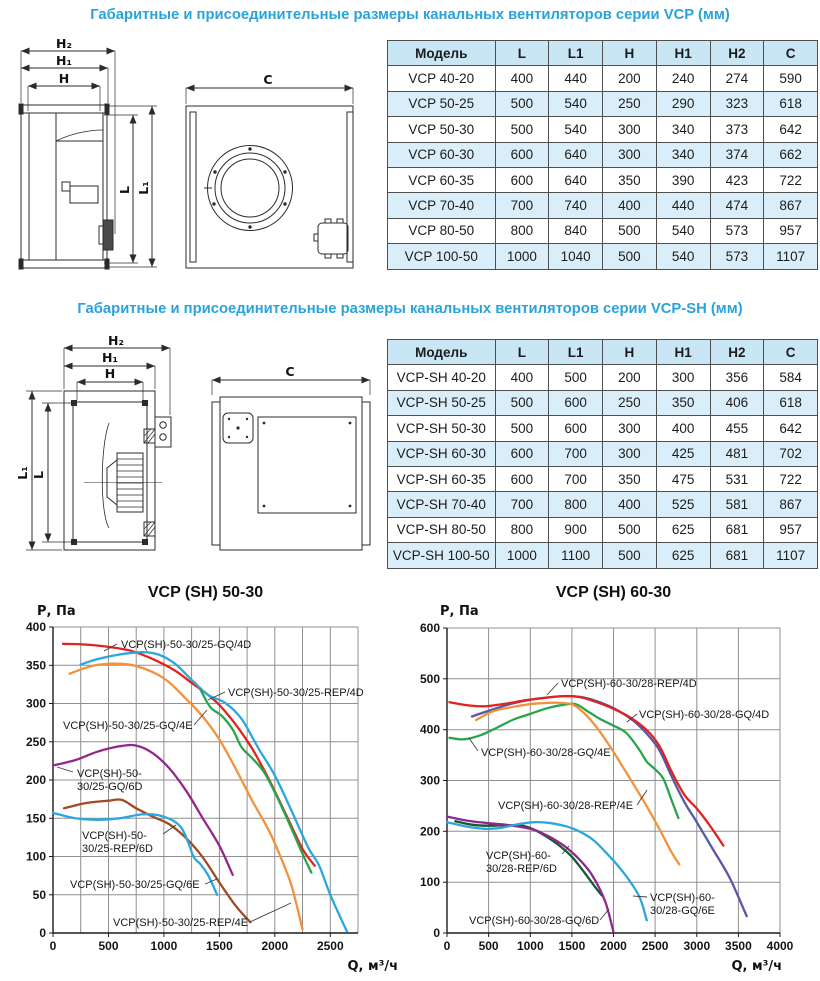  Describe the element at coordinates (157, 861) in the screenshot. I see `curve-VCP(SH)-50-30/25-REP/6D` at that location.